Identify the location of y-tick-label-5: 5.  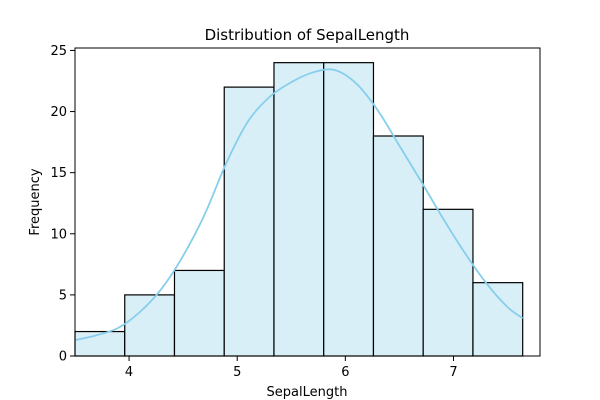
(63, 295).